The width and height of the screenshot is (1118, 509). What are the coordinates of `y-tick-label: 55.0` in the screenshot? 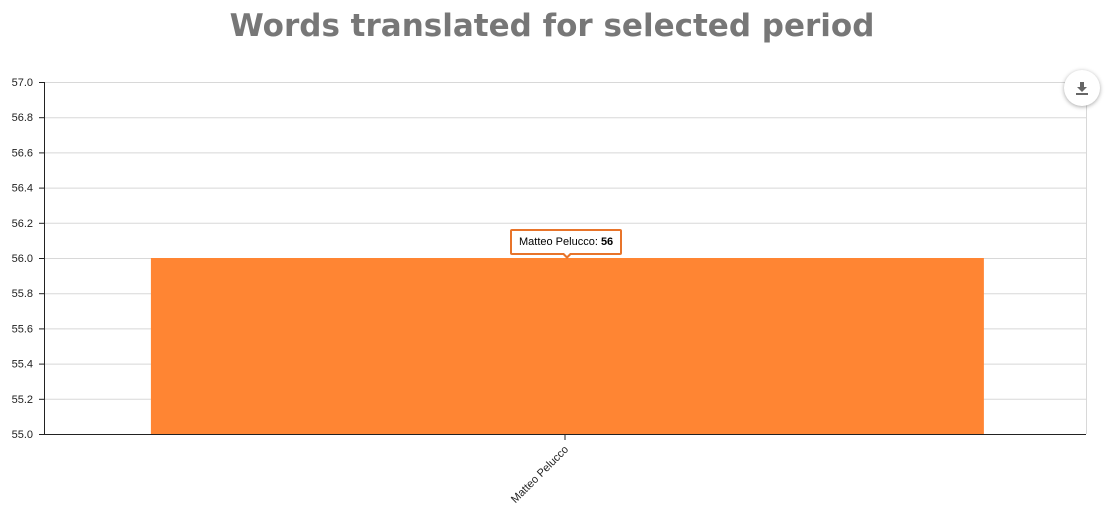 It's located at (22, 435).